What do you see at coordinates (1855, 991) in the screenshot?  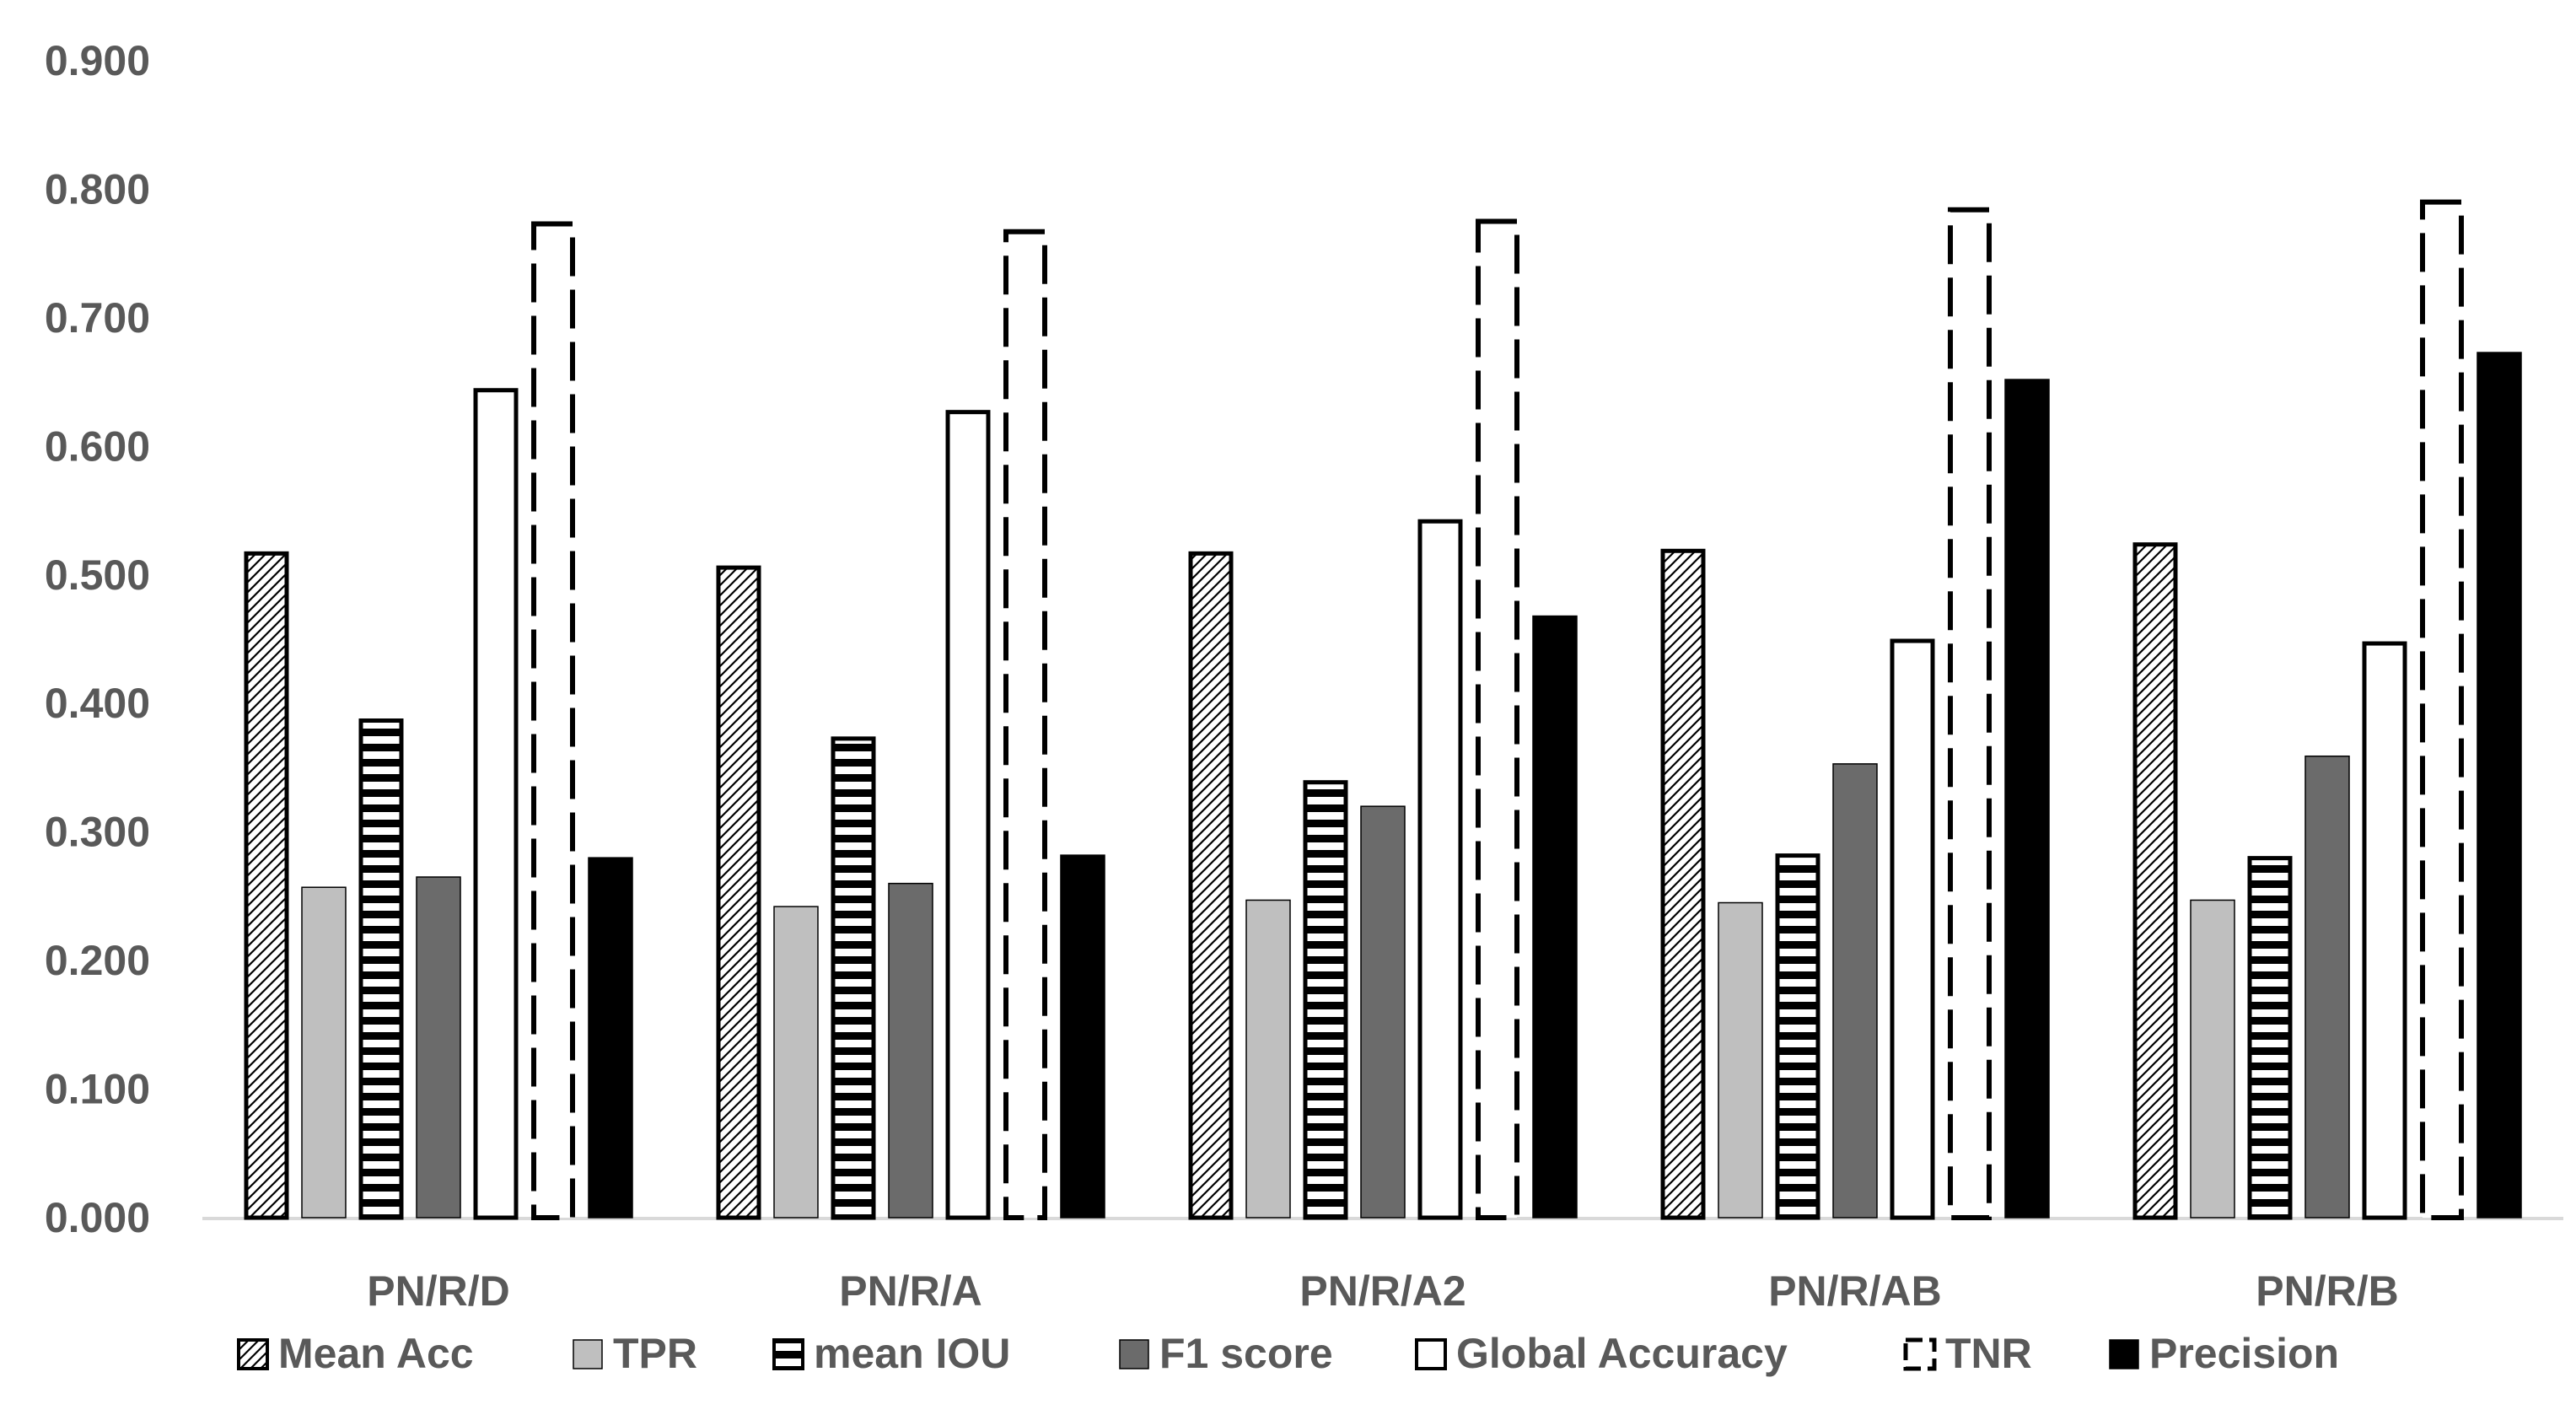 I see `bar-f1-score-pn-r-ab` at bounding box center [1855, 991].